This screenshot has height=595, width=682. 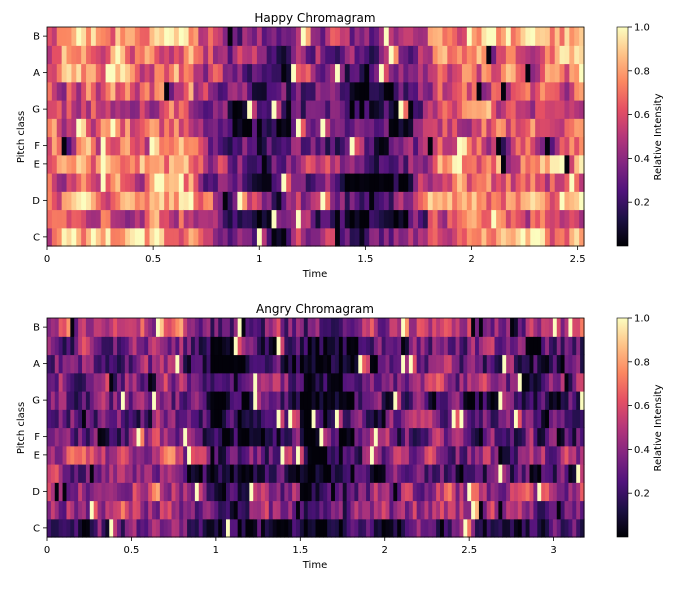 What do you see at coordinates (314, 18) in the screenshot?
I see `happy-chart-title: Happy Chromagram` at bounding box center [314, 18].